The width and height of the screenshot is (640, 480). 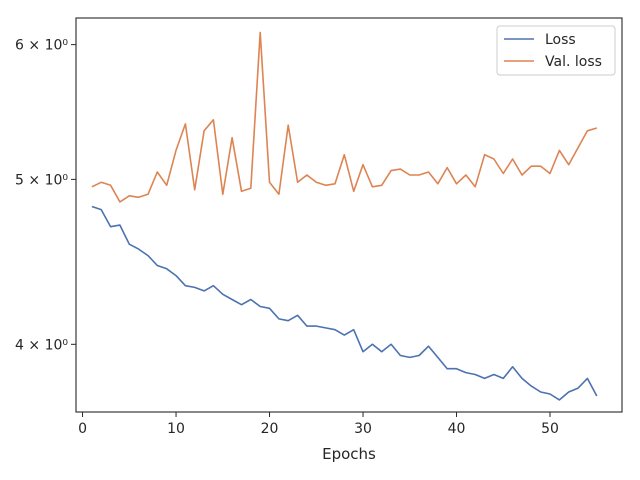 What do you see at coordinates (550, 429) in the screenshot?
I see `x-tick-label: 50` at bounding box center [550, 429].